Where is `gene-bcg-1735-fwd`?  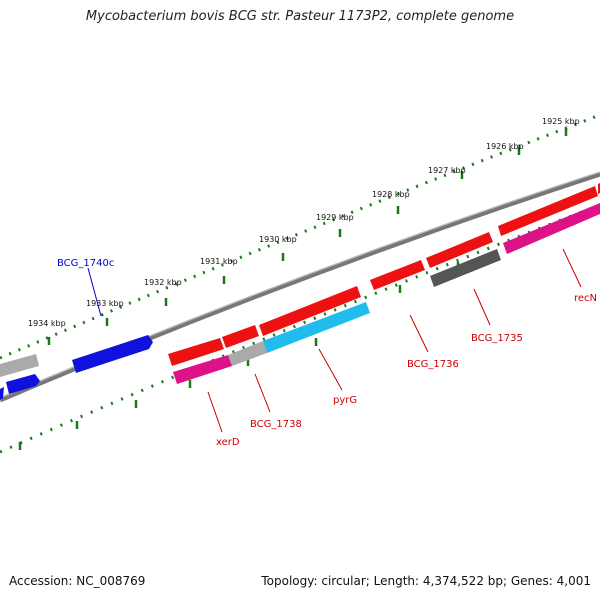 gene-bcg-1735-fwd is located at coordinates (459, 250).